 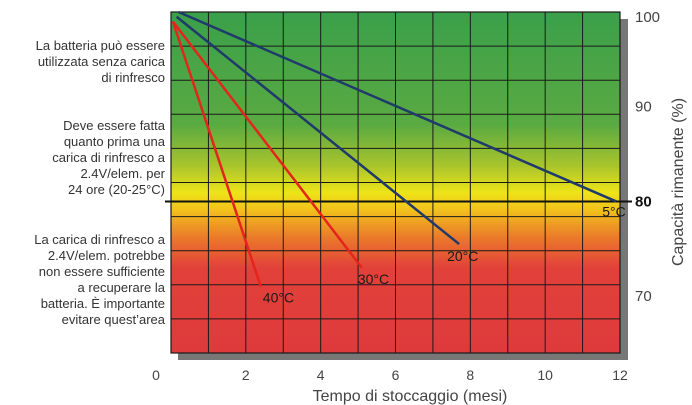 What do you see at coordinates (278, 298) in the screenshot?
I see `series-label-3: 40°C` at bounding box center [278, 298].